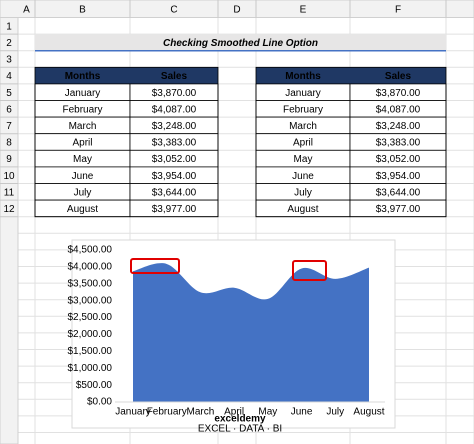  What do you see at coordinates (90, 267) in the screenshot?
I see `y-tick-label: $4,000.00` at bounding box center [90, 267].